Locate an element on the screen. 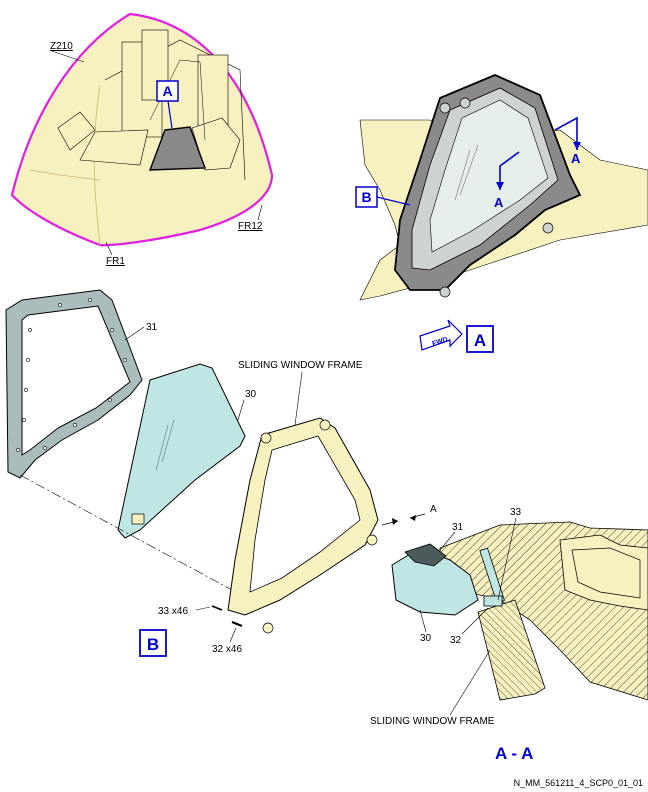 The image size is (648, 792). section-item-33-label: 33 is located at coordinates (516, 512).